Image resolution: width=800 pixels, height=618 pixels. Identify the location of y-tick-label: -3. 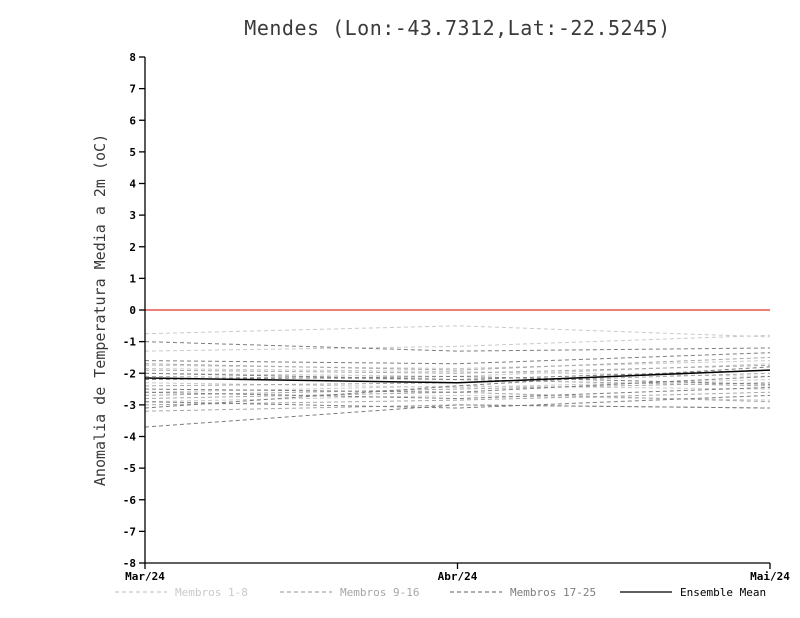
(129, 405).